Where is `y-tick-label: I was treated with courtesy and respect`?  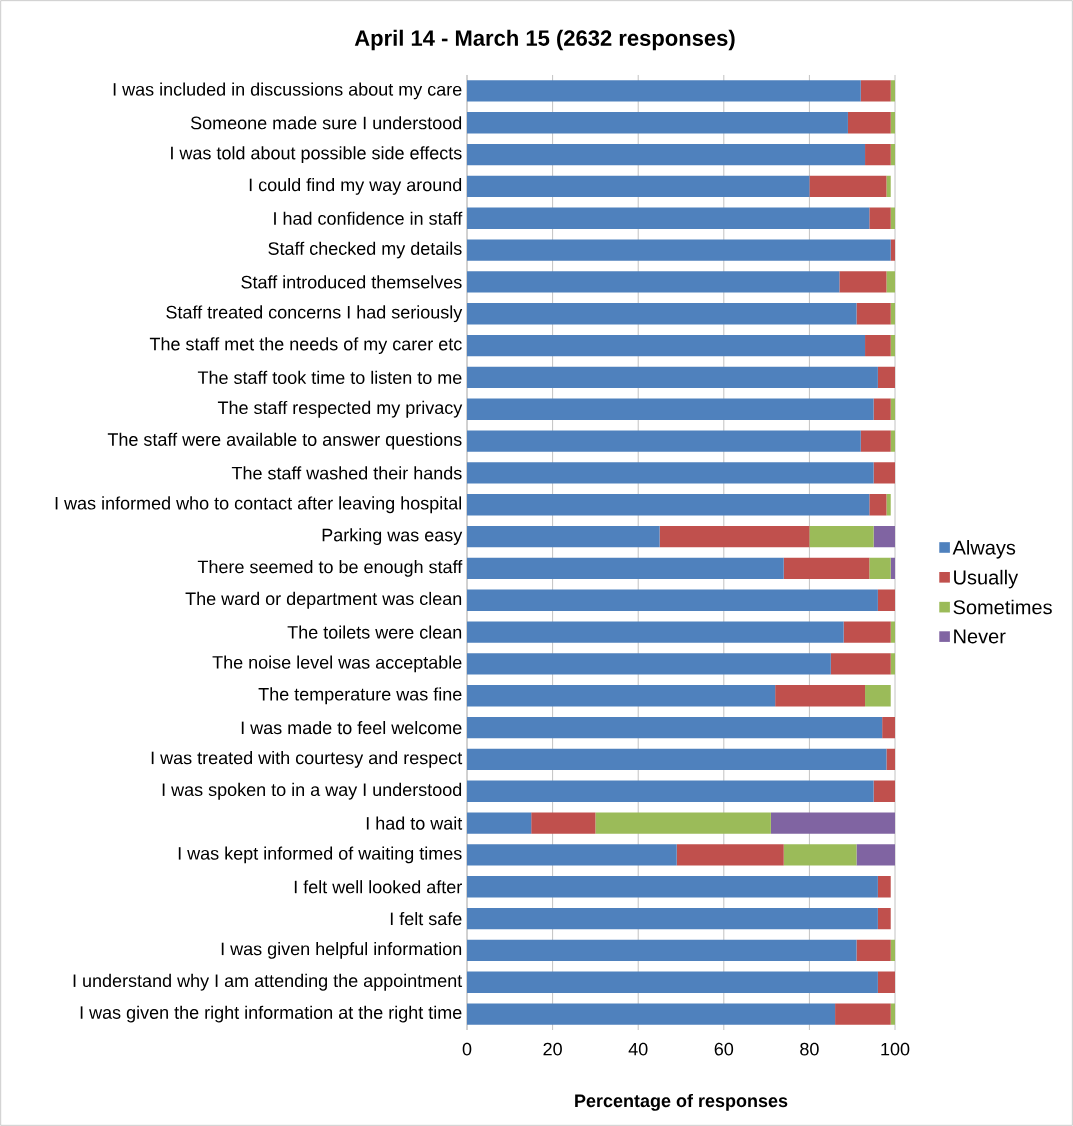 y-tick-label: I was treated with courtesy and respect is located at coordinates (307, 759).